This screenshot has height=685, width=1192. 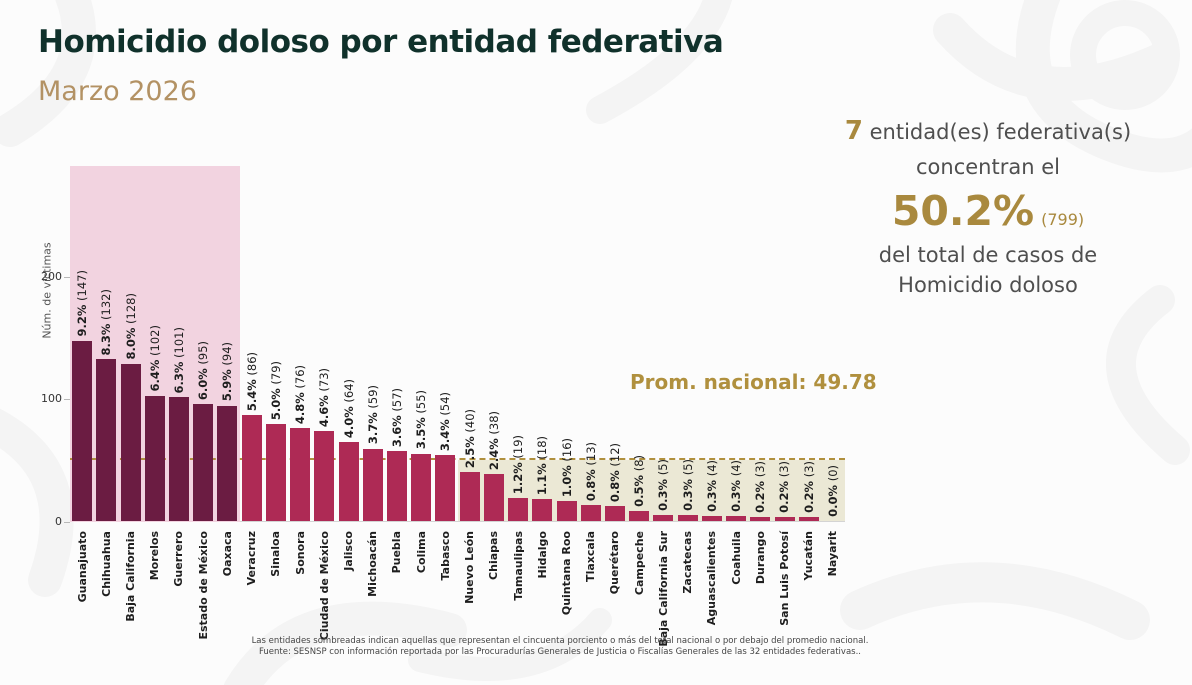 What do you see at coordinates (372, 415) in the screenshot?
I see `bar-value-text: 3.7% (59)` at bounding box center [372, 415].